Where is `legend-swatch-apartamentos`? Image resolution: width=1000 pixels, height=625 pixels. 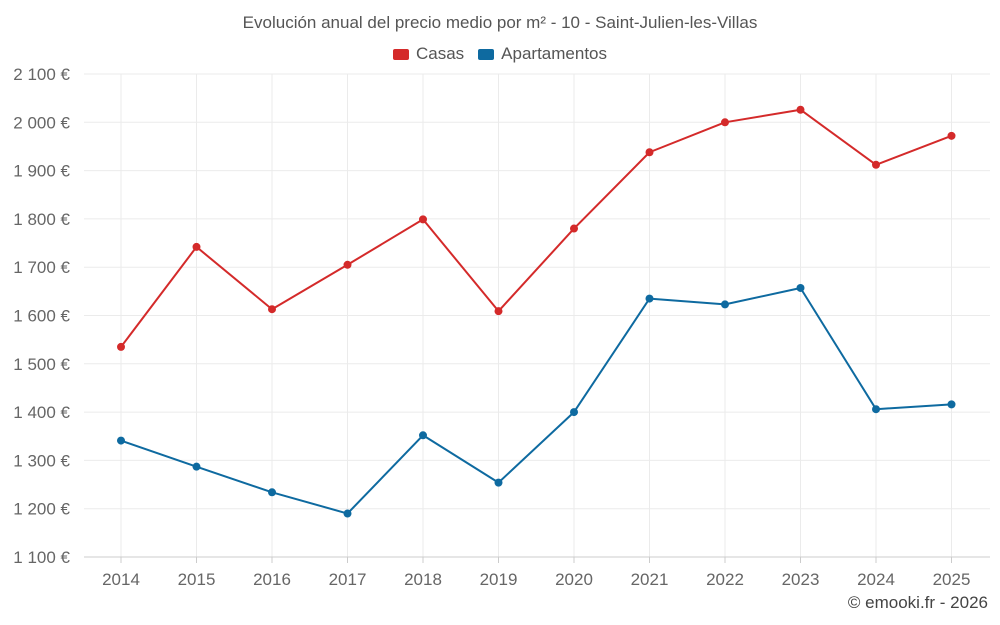 legend-swatch-apartamentos is located at coordinates (486, 54).